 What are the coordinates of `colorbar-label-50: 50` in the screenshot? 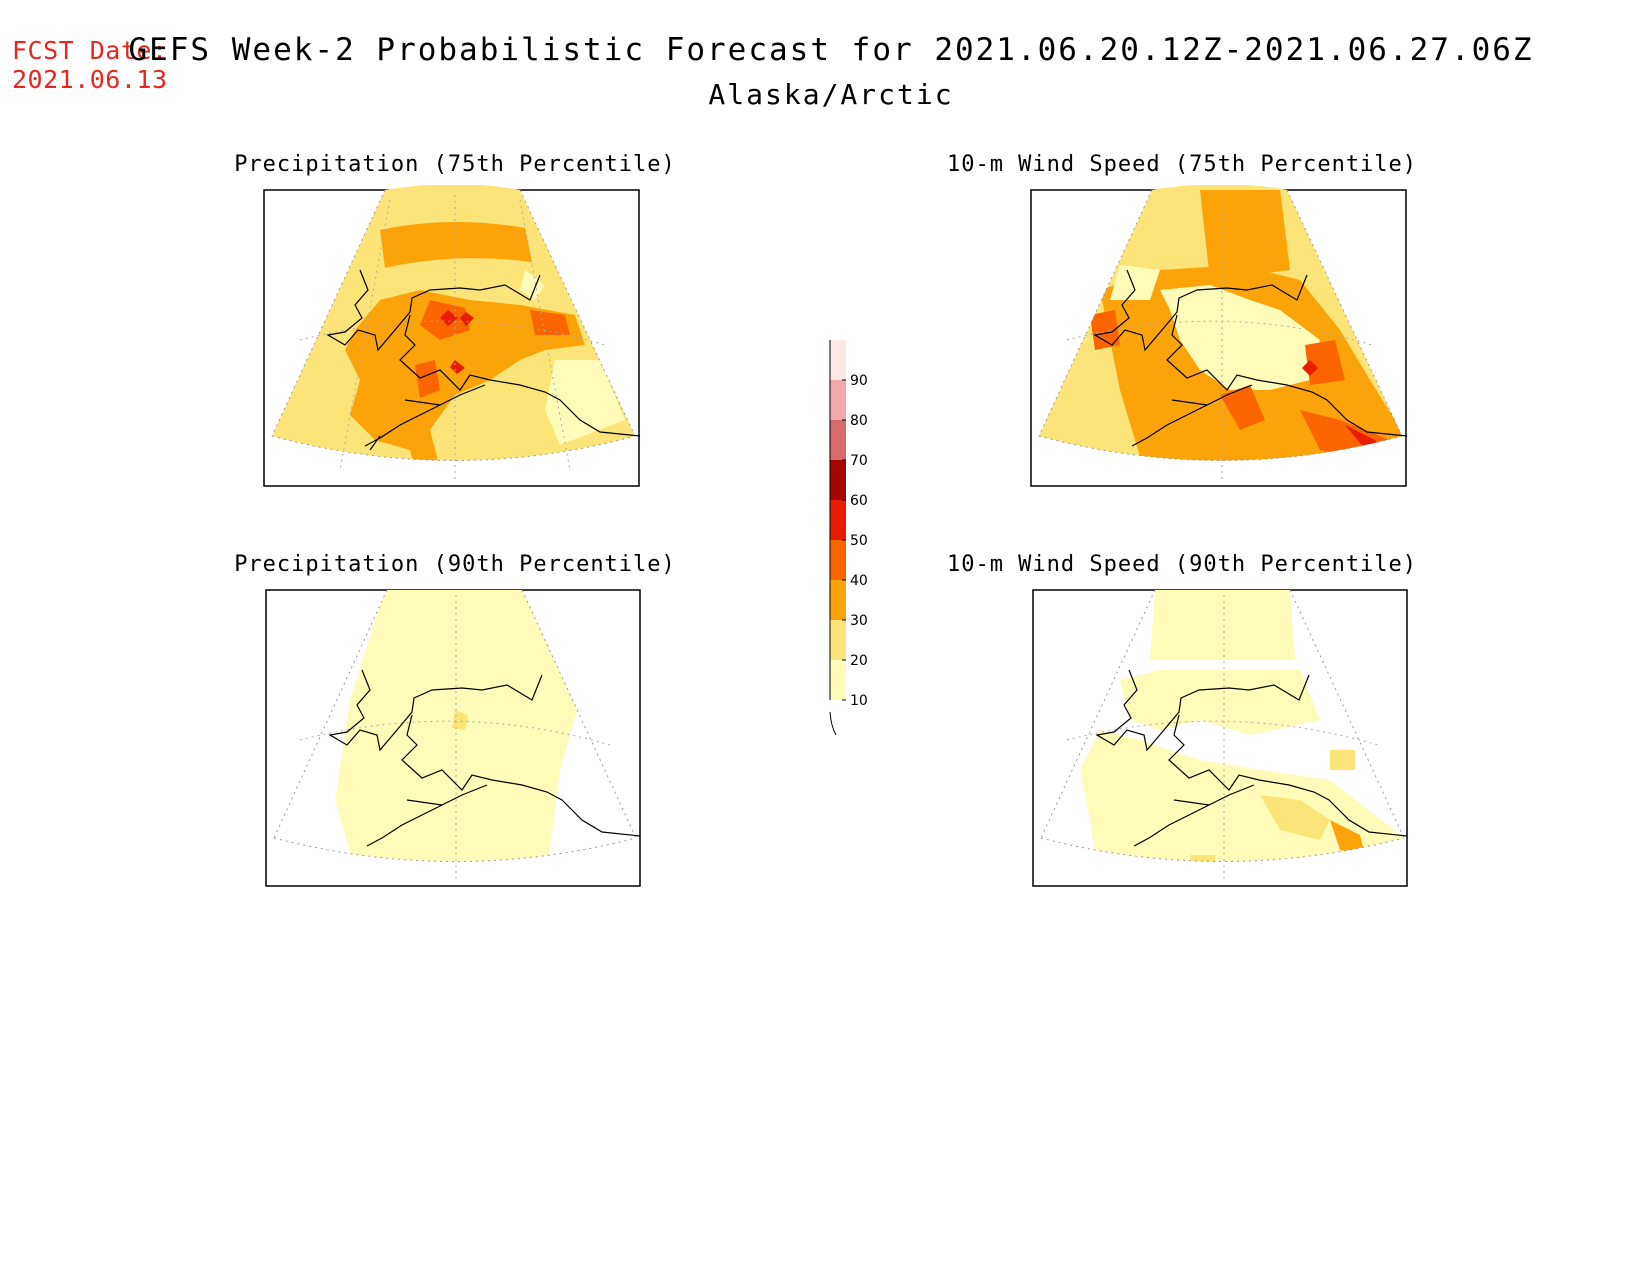 It's located at (859, 541).